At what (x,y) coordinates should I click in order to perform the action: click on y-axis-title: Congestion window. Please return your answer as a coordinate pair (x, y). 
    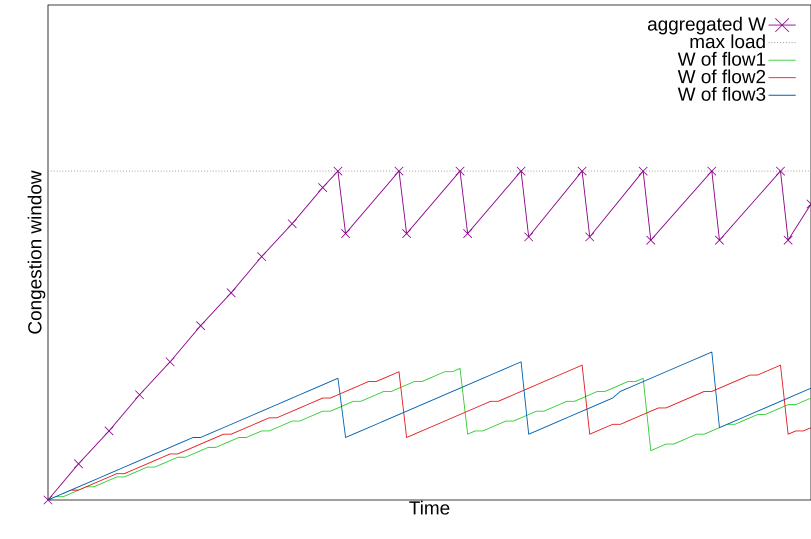
    Looking at the image, I should click on (37, 252).